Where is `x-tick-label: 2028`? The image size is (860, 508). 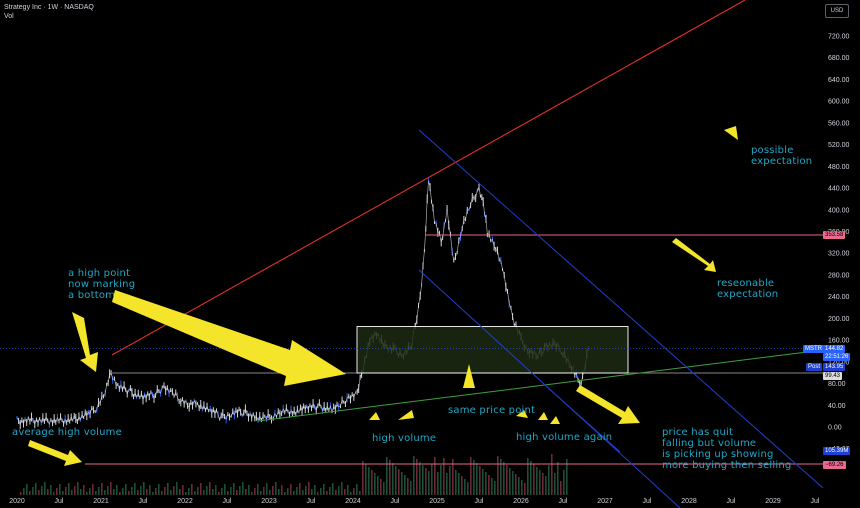
x-tick-label: 2028 is located at coordinates (689, 501).